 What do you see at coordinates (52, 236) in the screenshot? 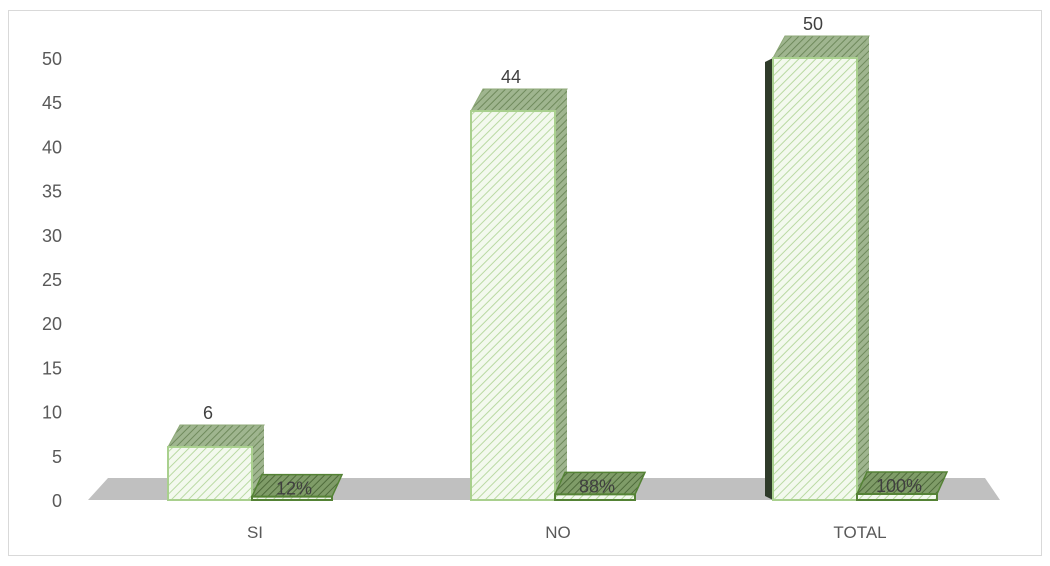
I see `y-tick-label: 30` at bounding box center [52, 236].